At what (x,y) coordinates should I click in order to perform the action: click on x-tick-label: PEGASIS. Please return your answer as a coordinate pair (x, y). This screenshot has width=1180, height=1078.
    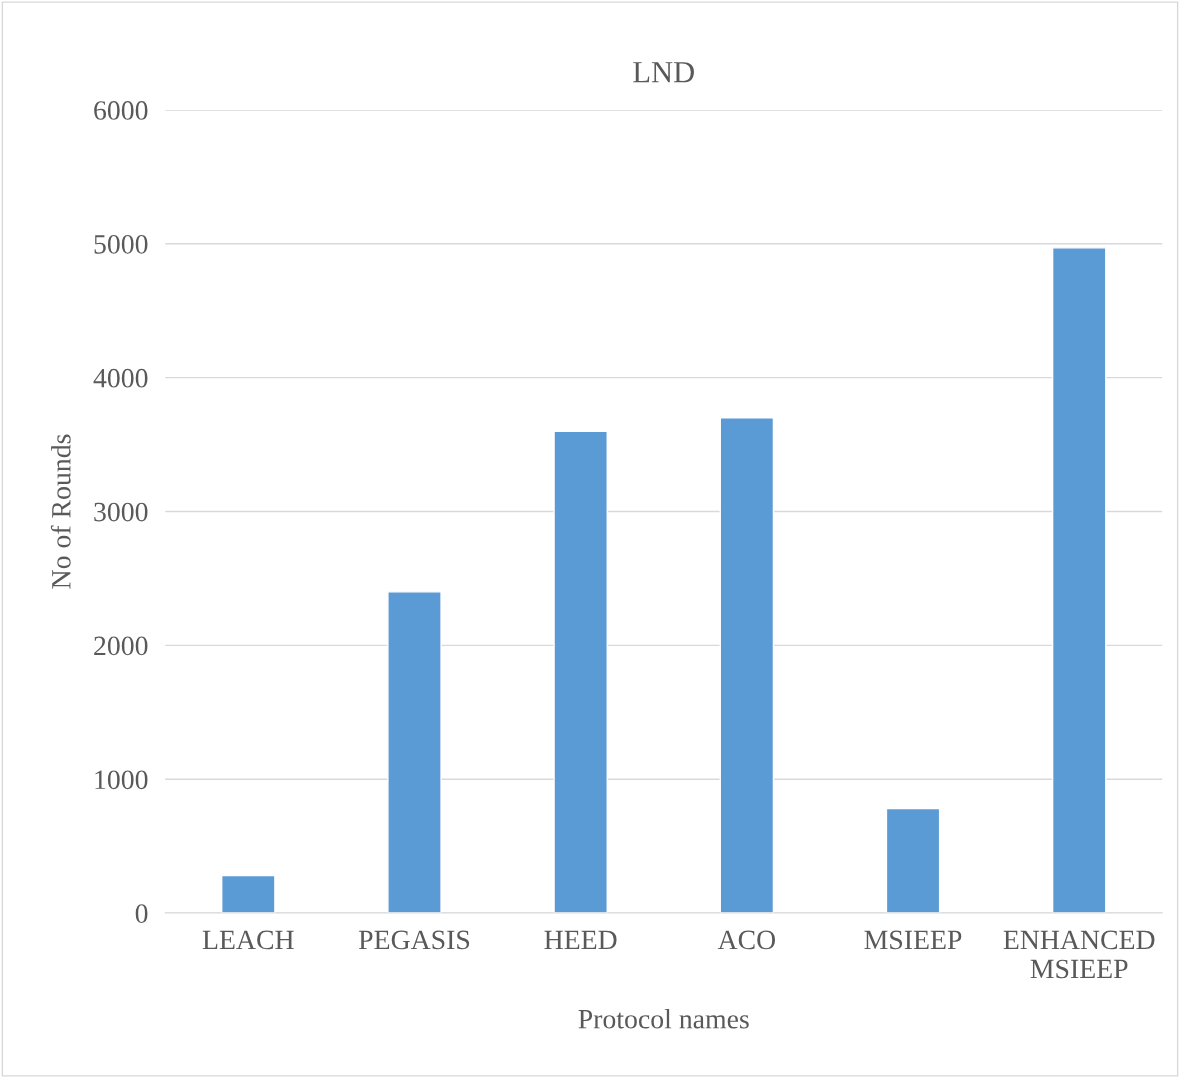
    Looking at the image, I should click on (414, 940).